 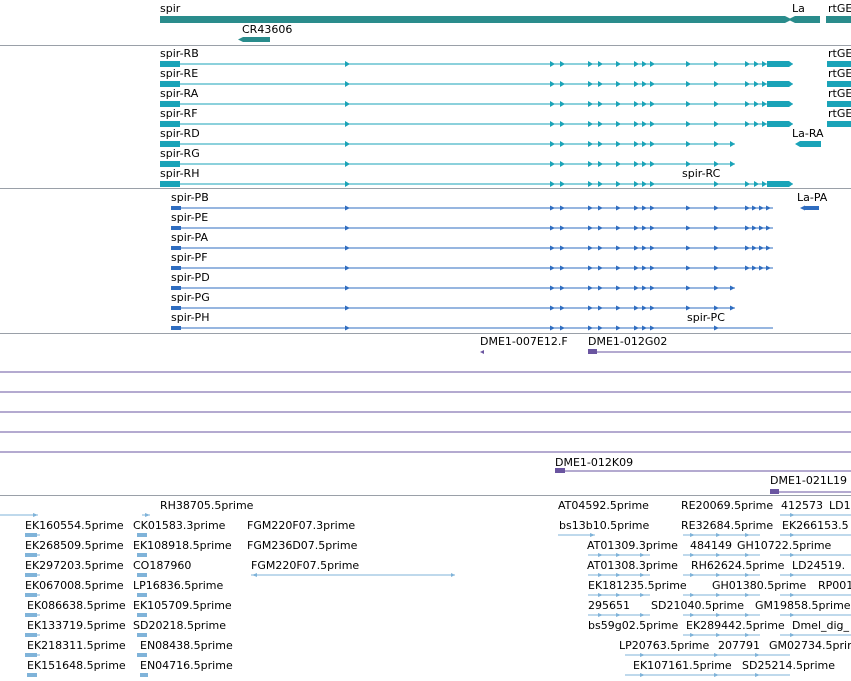 I want to click on gene-label-rtge: rtGE, so click(x=839, y=8).